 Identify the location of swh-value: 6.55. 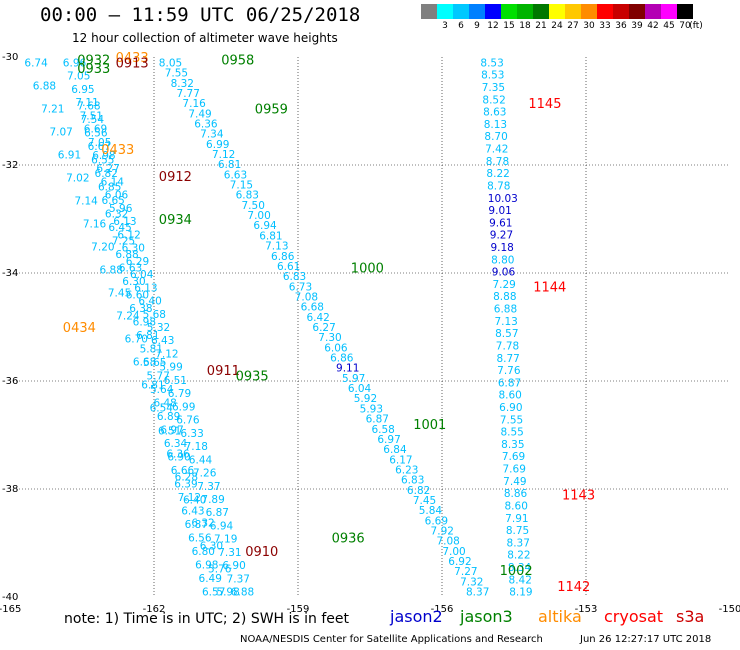
(102, 161).